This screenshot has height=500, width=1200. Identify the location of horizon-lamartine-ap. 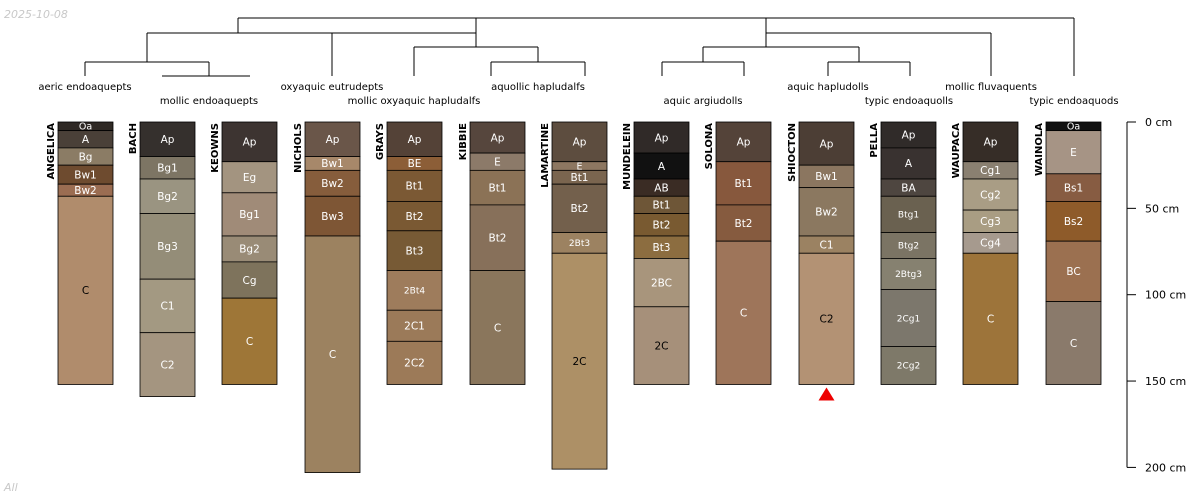
(579, 142).